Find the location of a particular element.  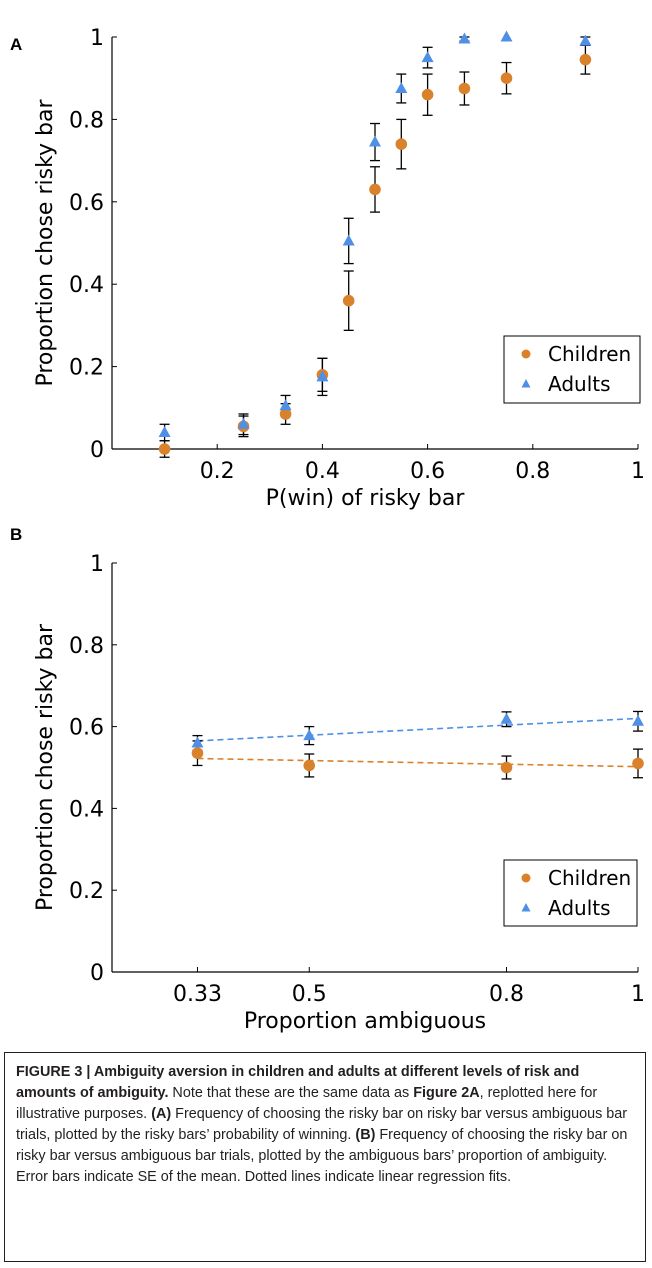

panel-b-x-tick-label: 0.8 is located at coordinates (506, 994).